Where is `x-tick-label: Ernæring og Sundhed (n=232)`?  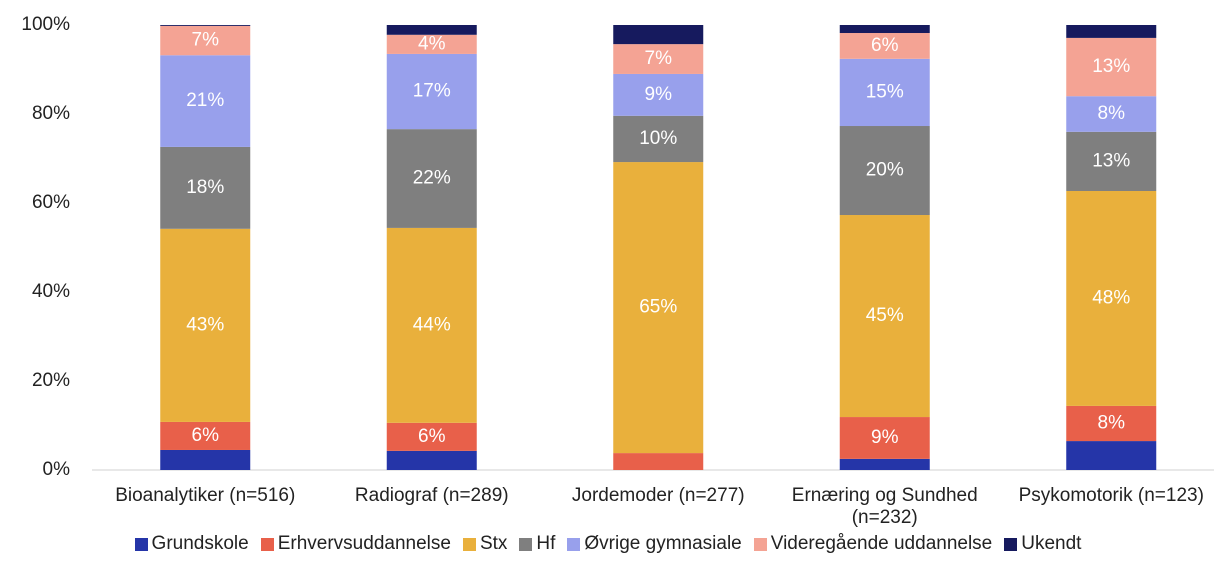 x-tick-label: Ernæring og Sundhed (n=232) is located at coordinates (884, 506).